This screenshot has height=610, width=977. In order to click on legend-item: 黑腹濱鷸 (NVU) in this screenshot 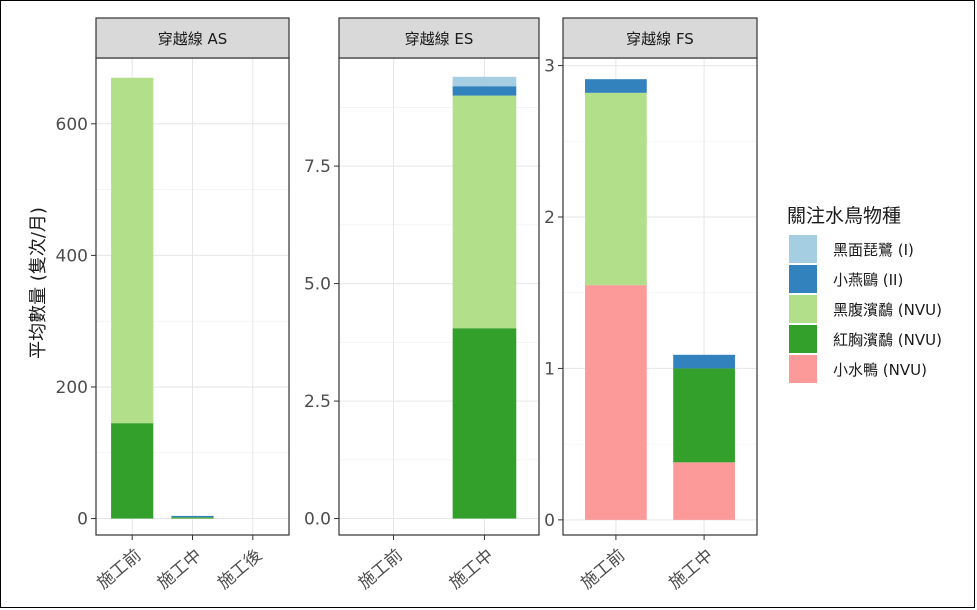, I will do `click(865, 309)`.